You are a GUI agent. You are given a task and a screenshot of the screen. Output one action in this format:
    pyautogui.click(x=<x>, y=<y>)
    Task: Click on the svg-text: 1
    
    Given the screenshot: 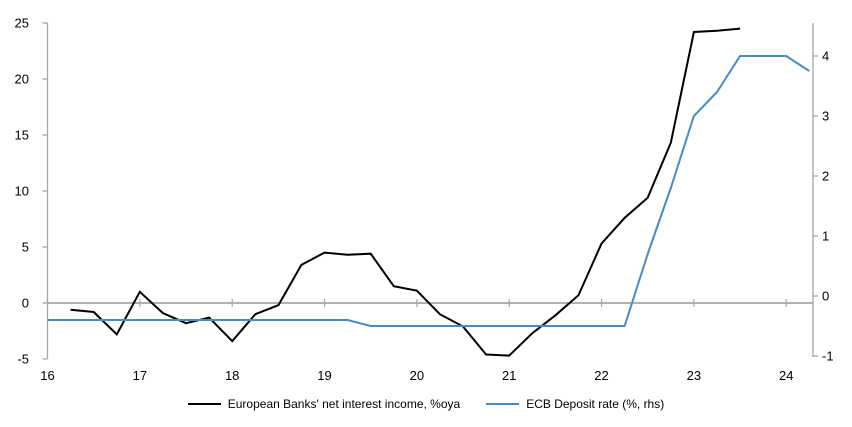 What is the action you would take?
    pyautogui.click(x=825, y=236)
    